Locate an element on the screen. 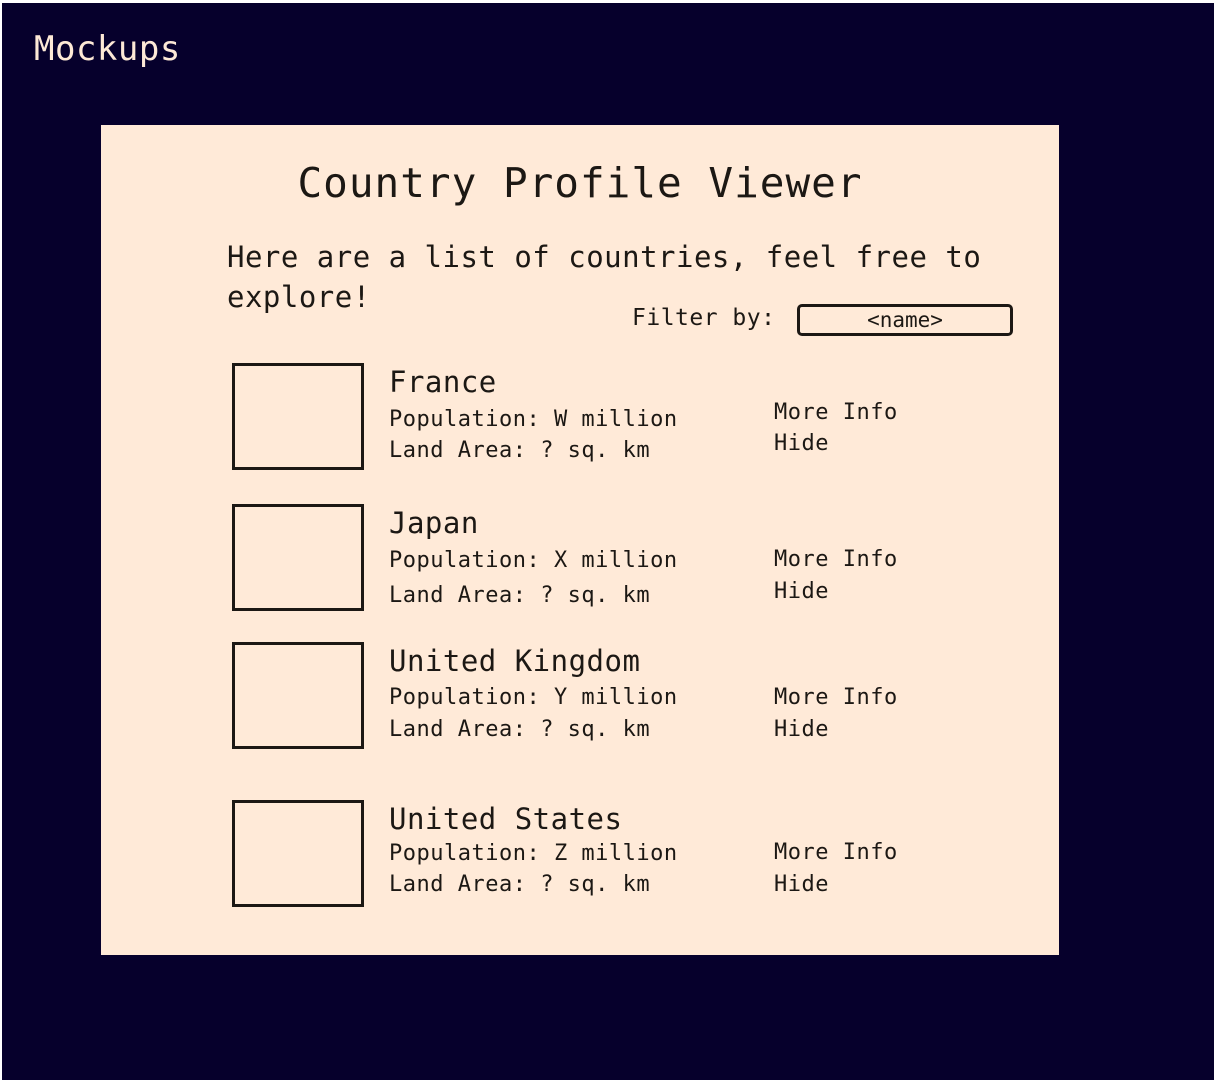  population-text: Population: Y million is located at coordinates (533, 697).